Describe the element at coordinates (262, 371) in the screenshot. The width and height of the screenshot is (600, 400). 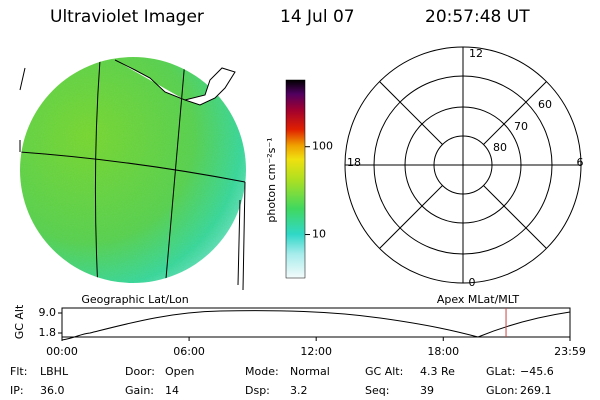
I see `field-label: Mode:` at that location.